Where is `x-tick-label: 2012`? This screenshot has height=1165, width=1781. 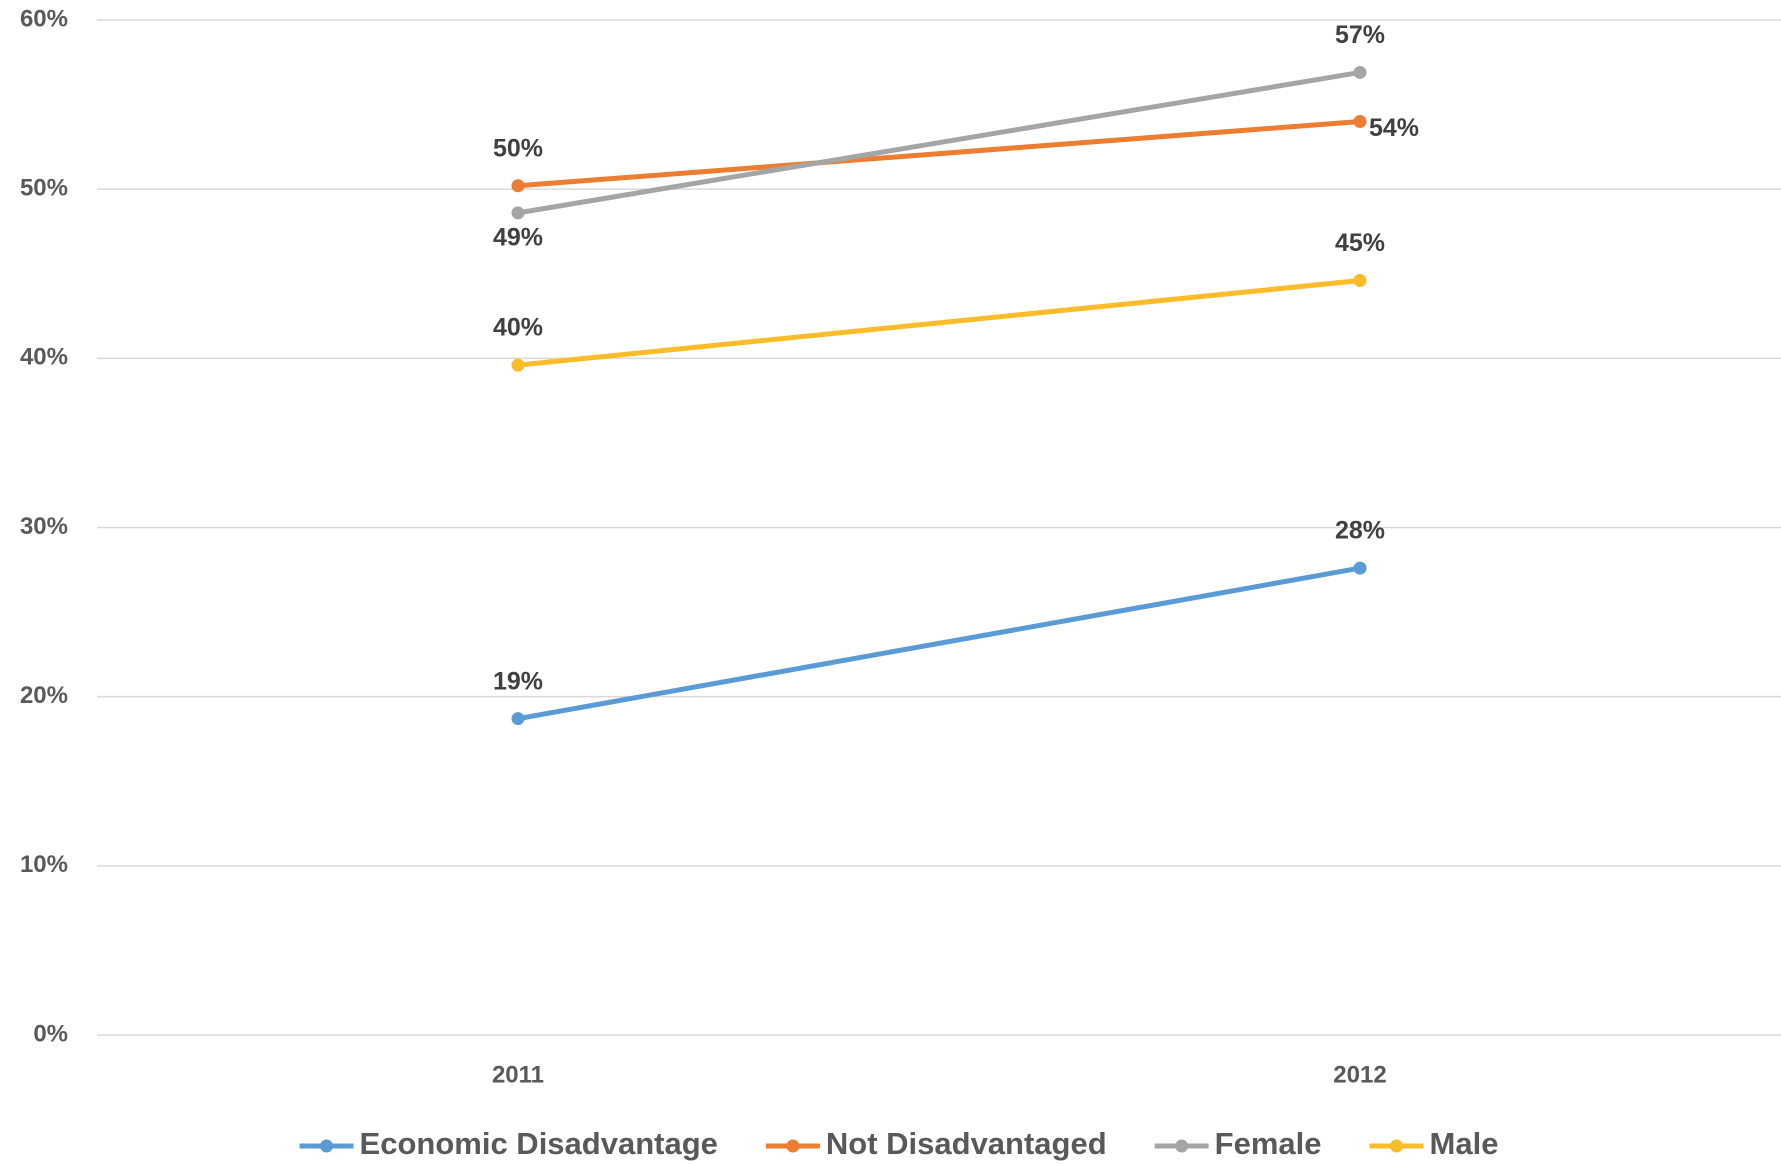 x-tick-label: 2012 is located at coordinates (1359, 1074).